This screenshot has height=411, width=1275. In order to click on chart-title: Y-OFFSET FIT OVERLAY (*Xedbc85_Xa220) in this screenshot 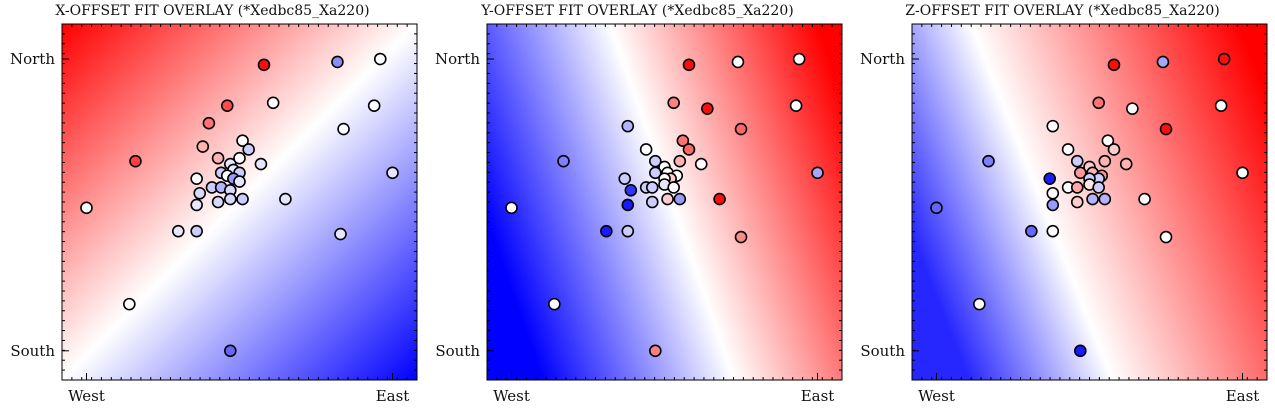, I will do `click(637, 11)`.